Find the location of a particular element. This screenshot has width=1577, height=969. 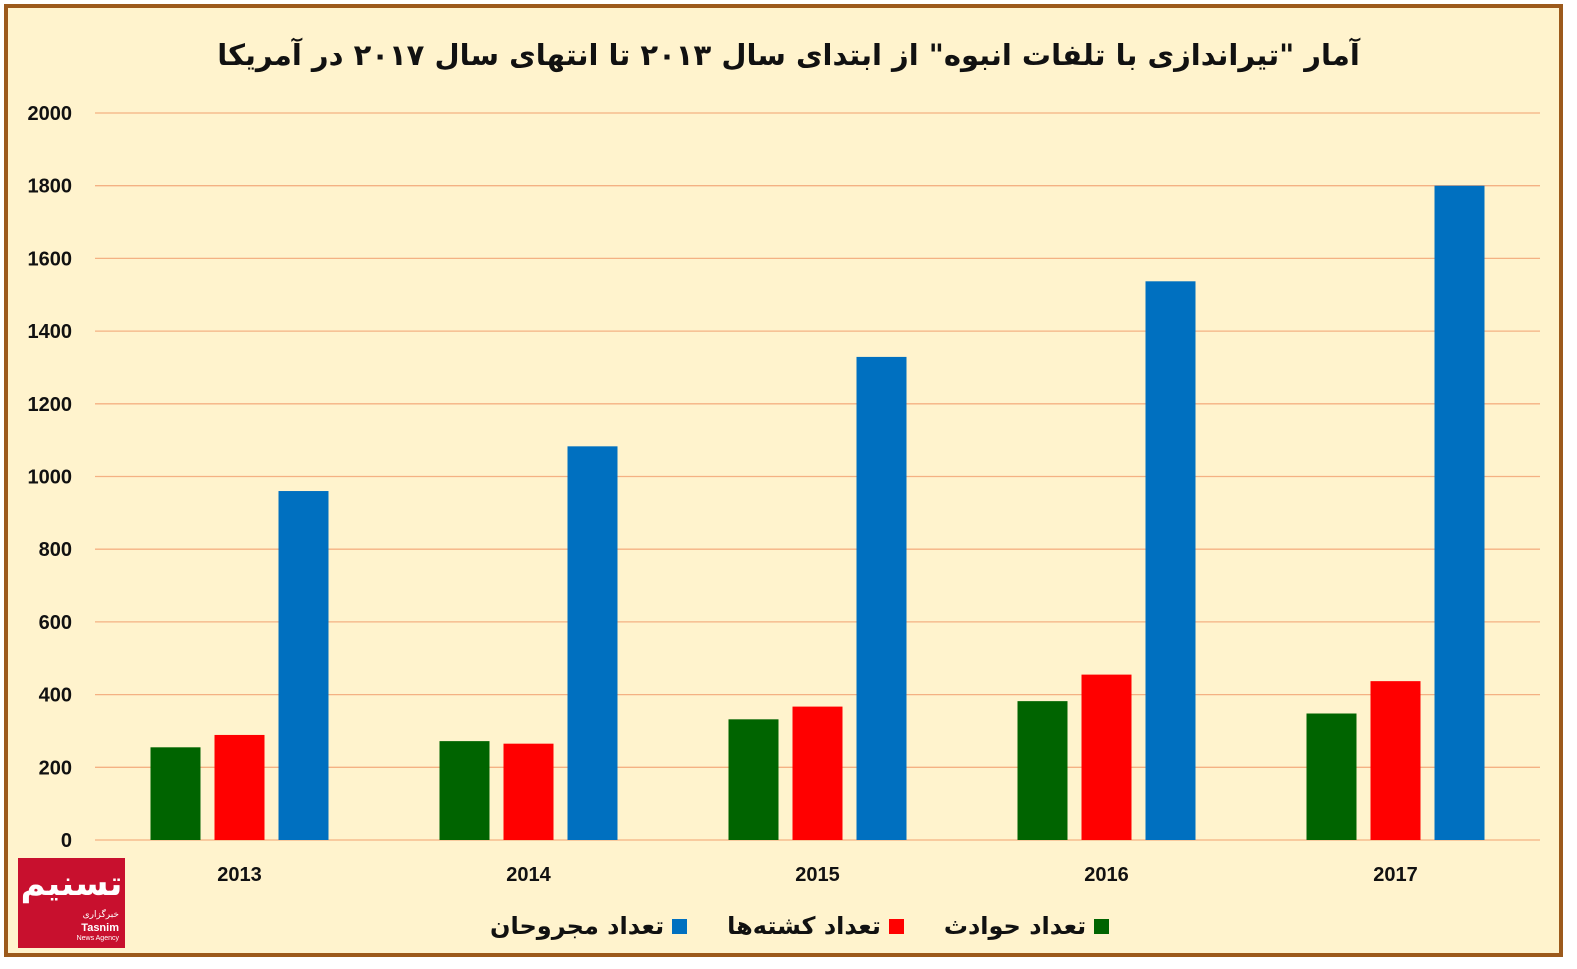

y-tick-label: 1800 is located at coordinates (50, 187).